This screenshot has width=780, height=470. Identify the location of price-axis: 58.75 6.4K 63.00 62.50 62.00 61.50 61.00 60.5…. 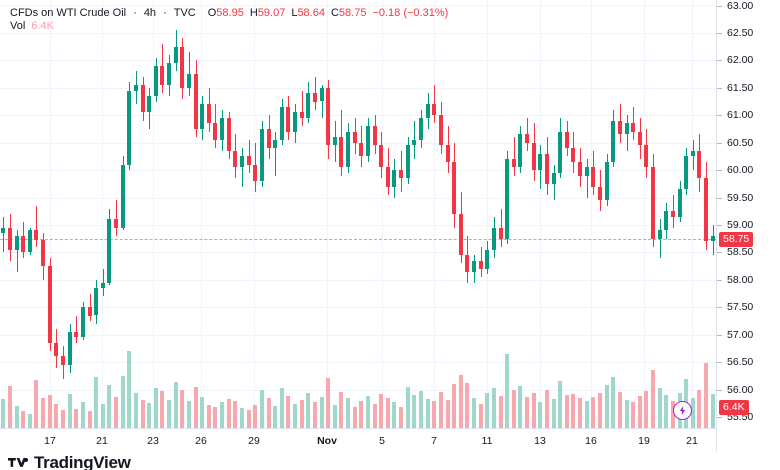
(748, 214).